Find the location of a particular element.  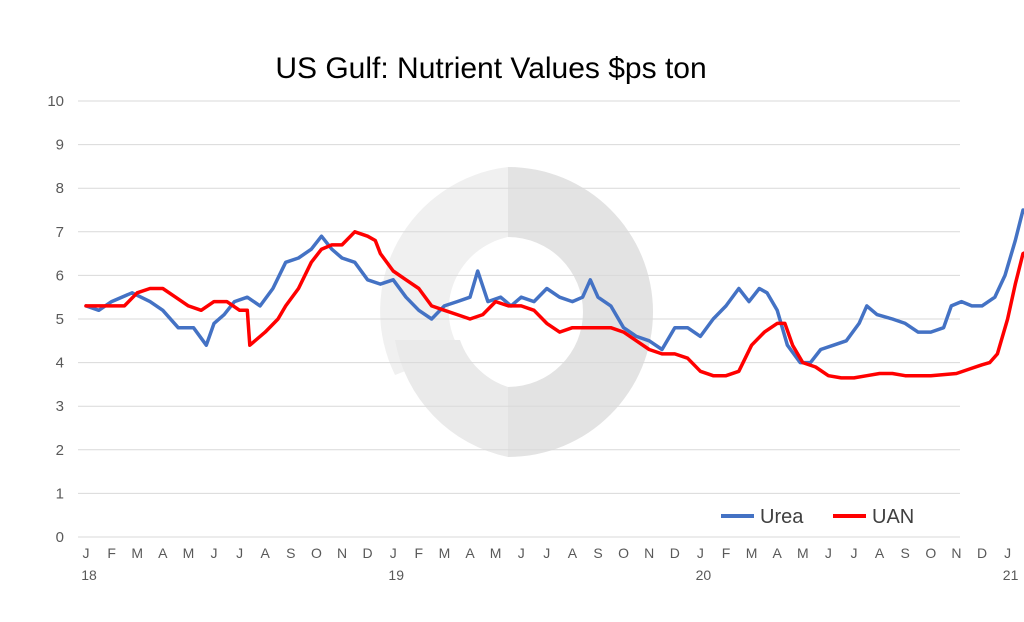

x-tick-year-label: 21 is located at coordinates (1011, 575).